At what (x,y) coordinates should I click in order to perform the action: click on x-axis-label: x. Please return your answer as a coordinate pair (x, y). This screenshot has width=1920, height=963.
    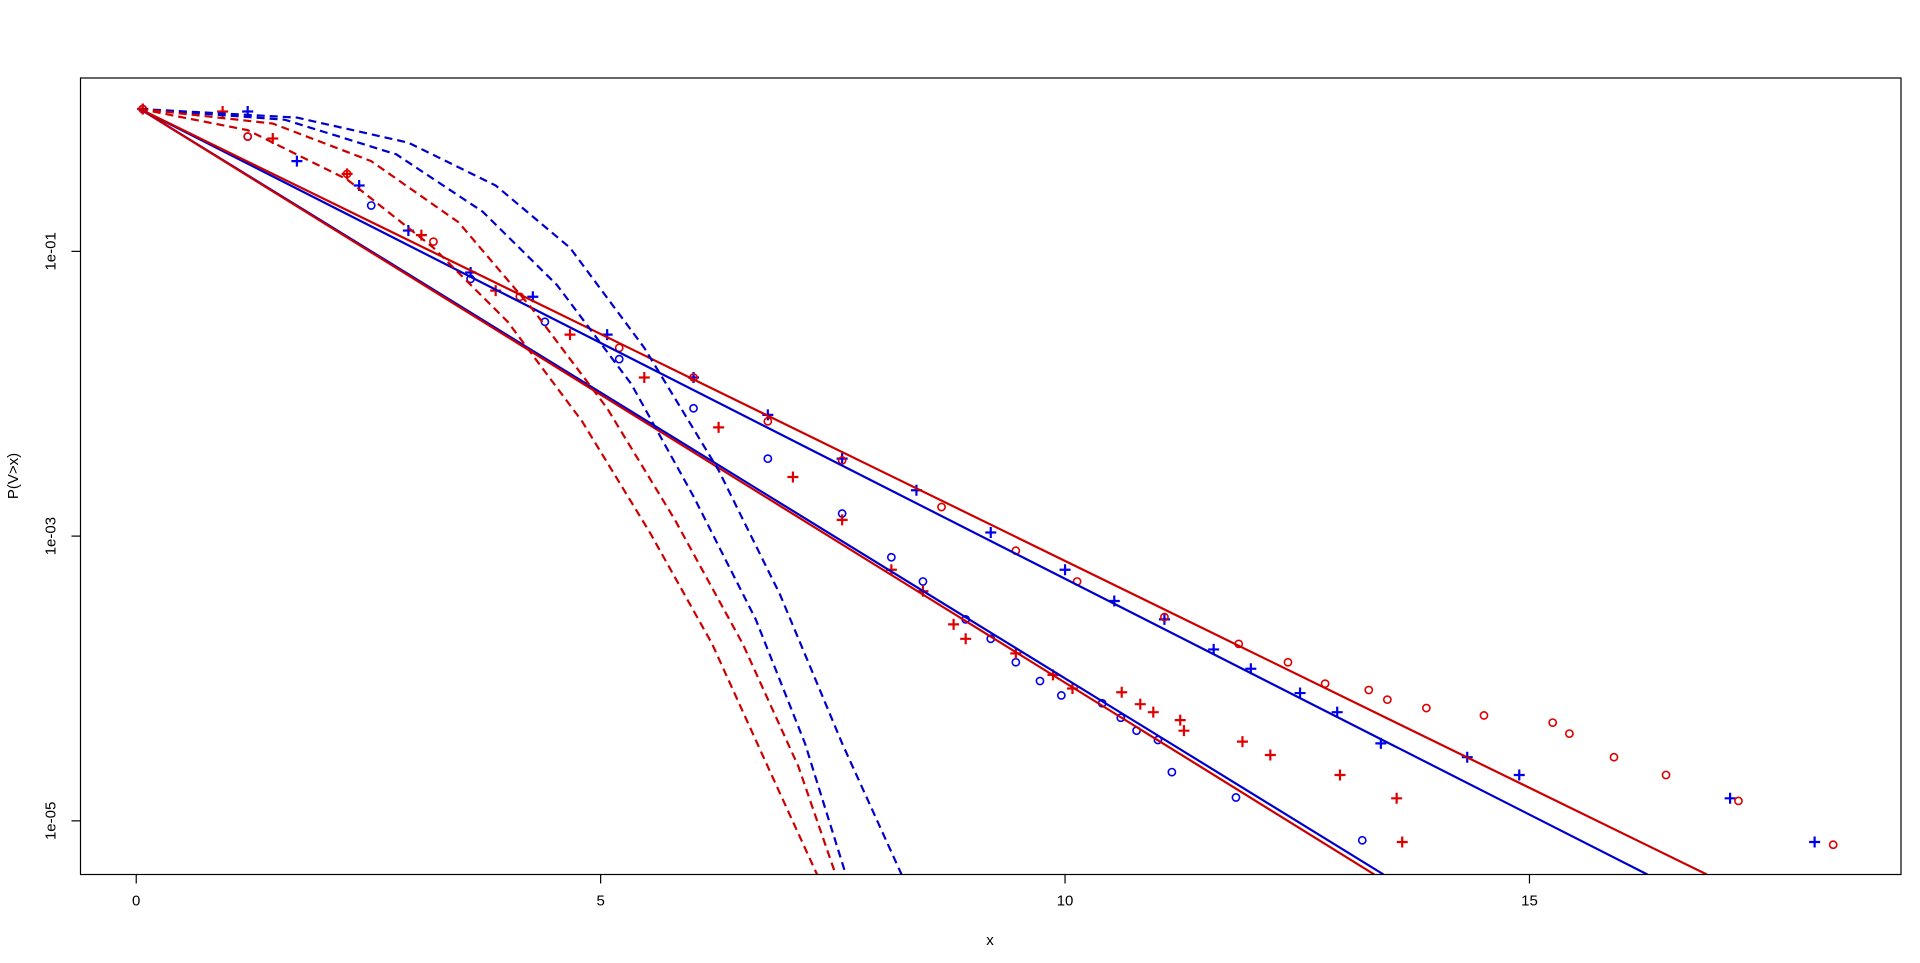
    Looking at the image, I should click on (990, 940).